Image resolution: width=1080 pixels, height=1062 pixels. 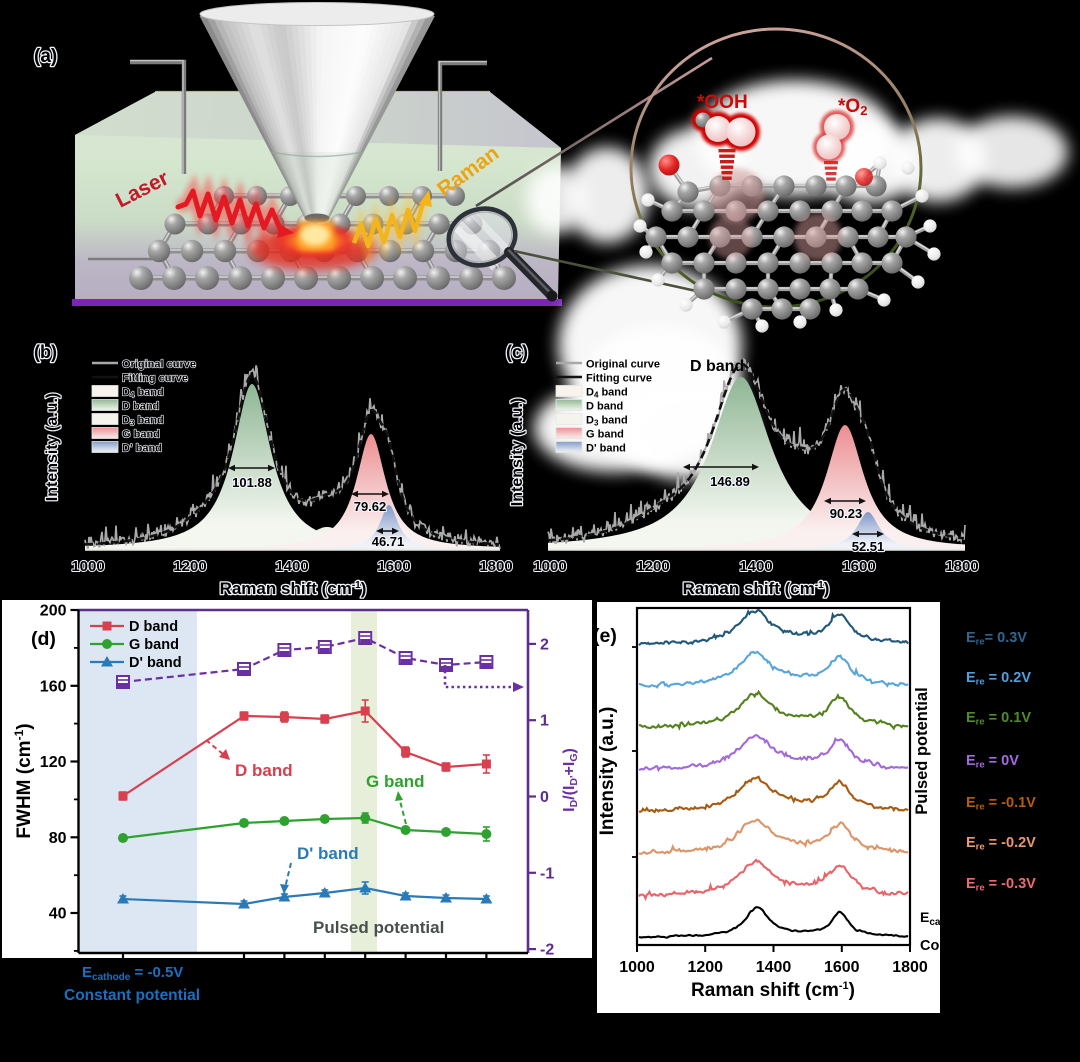 I want to click on svg-text: 120, so click(x=53, y=762).